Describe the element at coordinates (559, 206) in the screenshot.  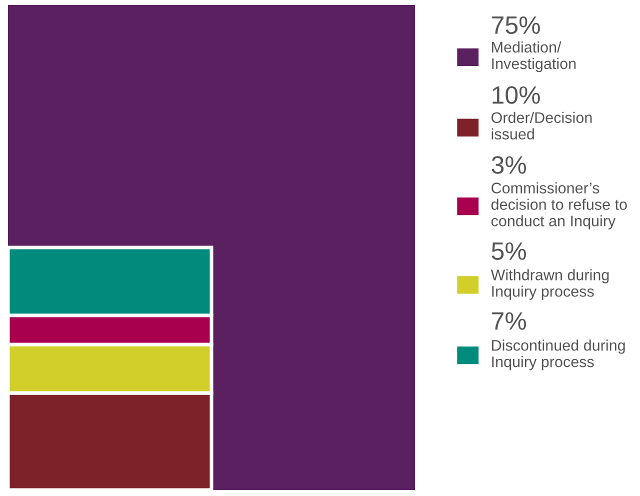
I see `category-label: Commissioner’s decision to refuse to conduct an Inquiry` at that location.